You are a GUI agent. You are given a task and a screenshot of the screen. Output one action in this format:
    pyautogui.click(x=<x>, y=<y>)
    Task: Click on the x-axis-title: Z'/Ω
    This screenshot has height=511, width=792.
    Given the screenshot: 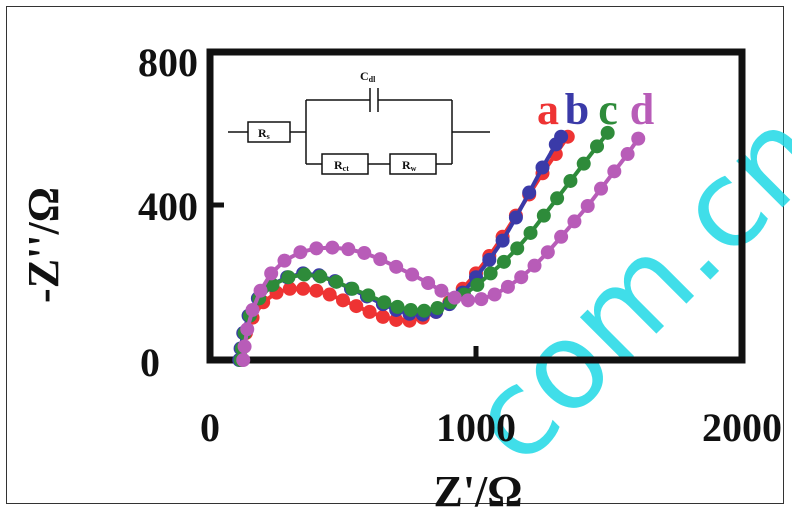 What is the action you would take?
    pyautogui.click(x=477, y=489)
    